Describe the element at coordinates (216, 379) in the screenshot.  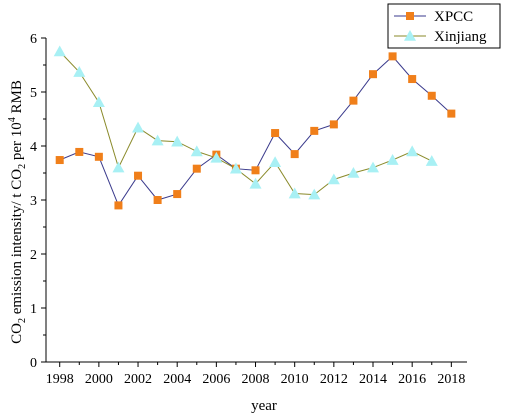
I see `x-tick-label: 2006` at that location.